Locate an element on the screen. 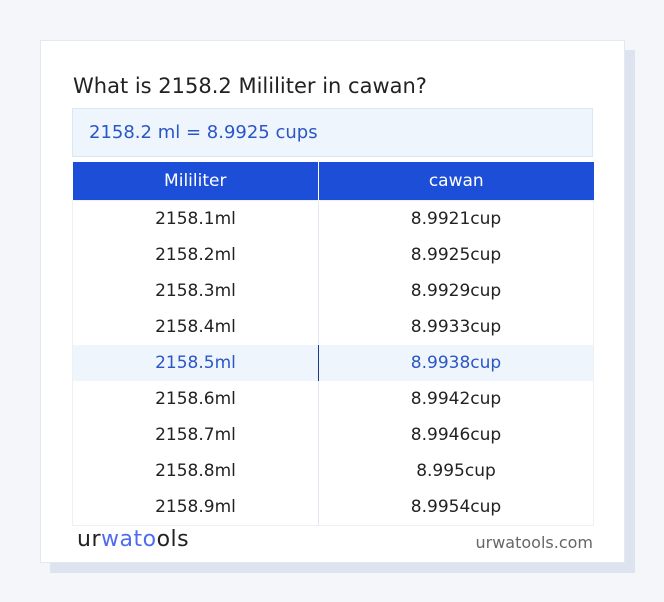 The image size is (664, 602). cawan-cell: 8.9954cup is located at coordinates (456, 507).